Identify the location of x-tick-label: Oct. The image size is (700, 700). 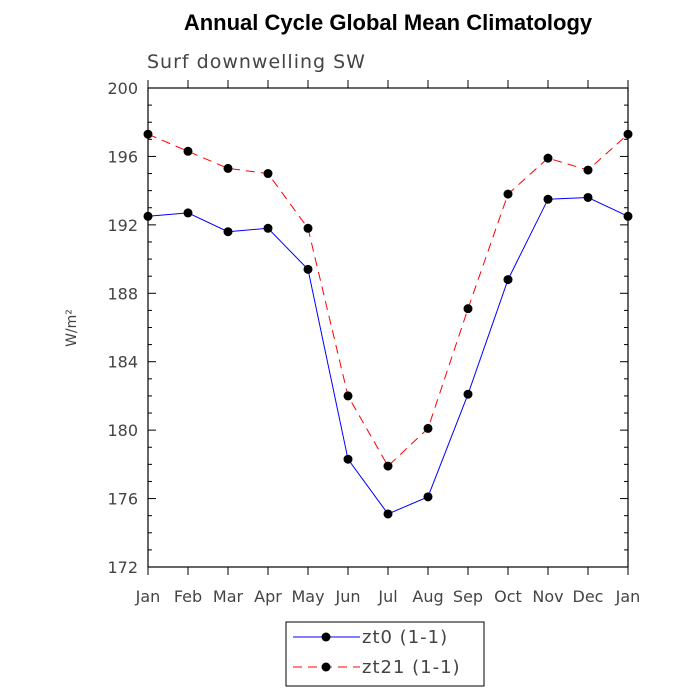
(508, 596).